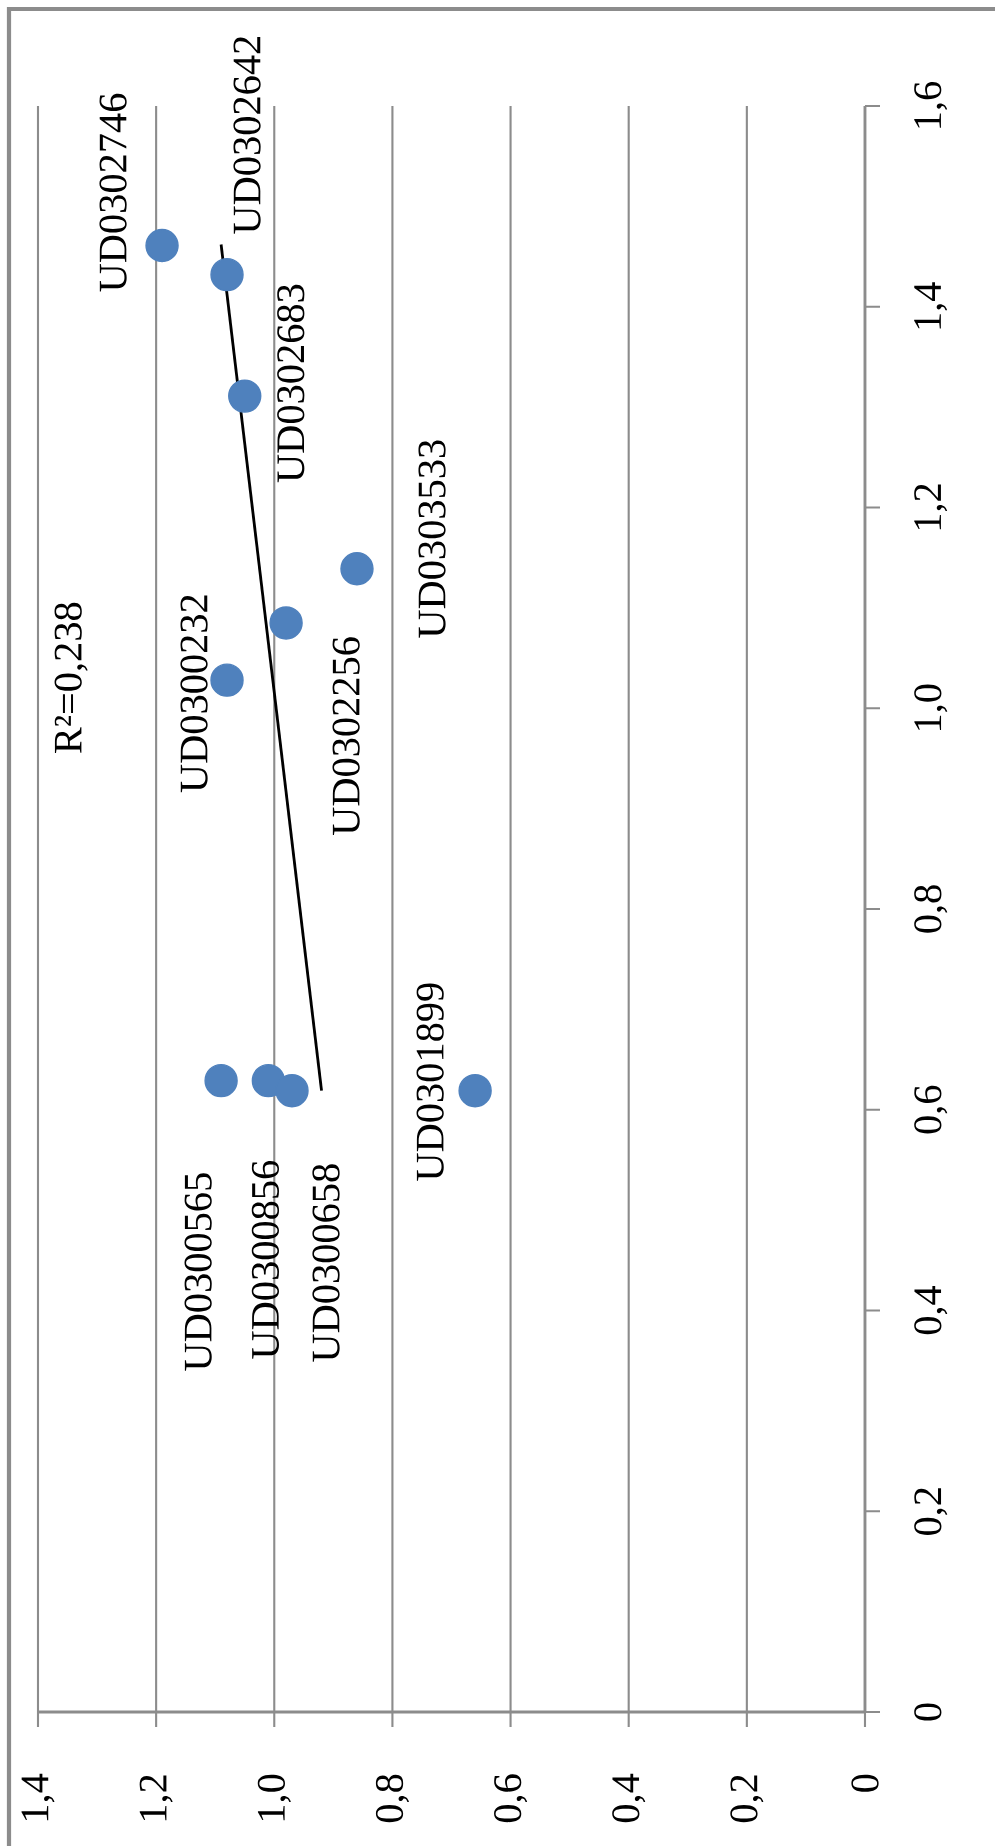  Describe the element at coordinates (265, 1259) in the screenshot. I see `annotation: UD0300856` at that location.